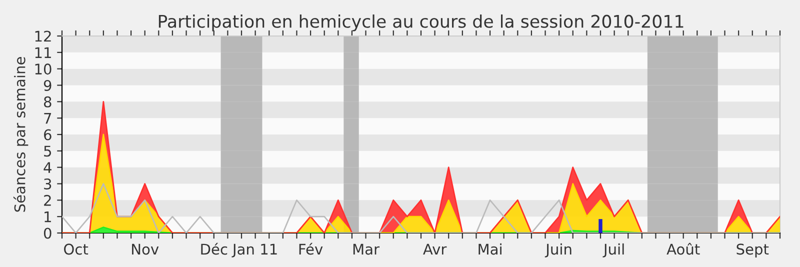  I want to click on y-tick-label: 5, so click(48, 151).